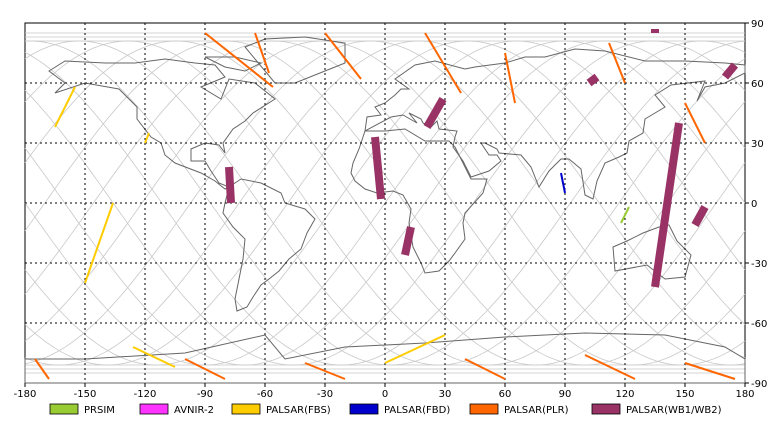  Describe the element at coordinates (625, 215) in the screenshot. I see `swath-prism` at that location.